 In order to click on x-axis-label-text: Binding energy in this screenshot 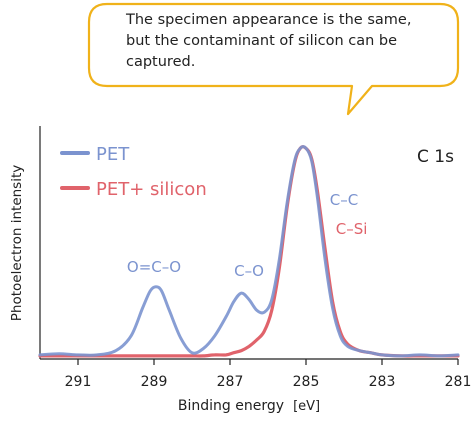, I will do `click(231, 406)`.